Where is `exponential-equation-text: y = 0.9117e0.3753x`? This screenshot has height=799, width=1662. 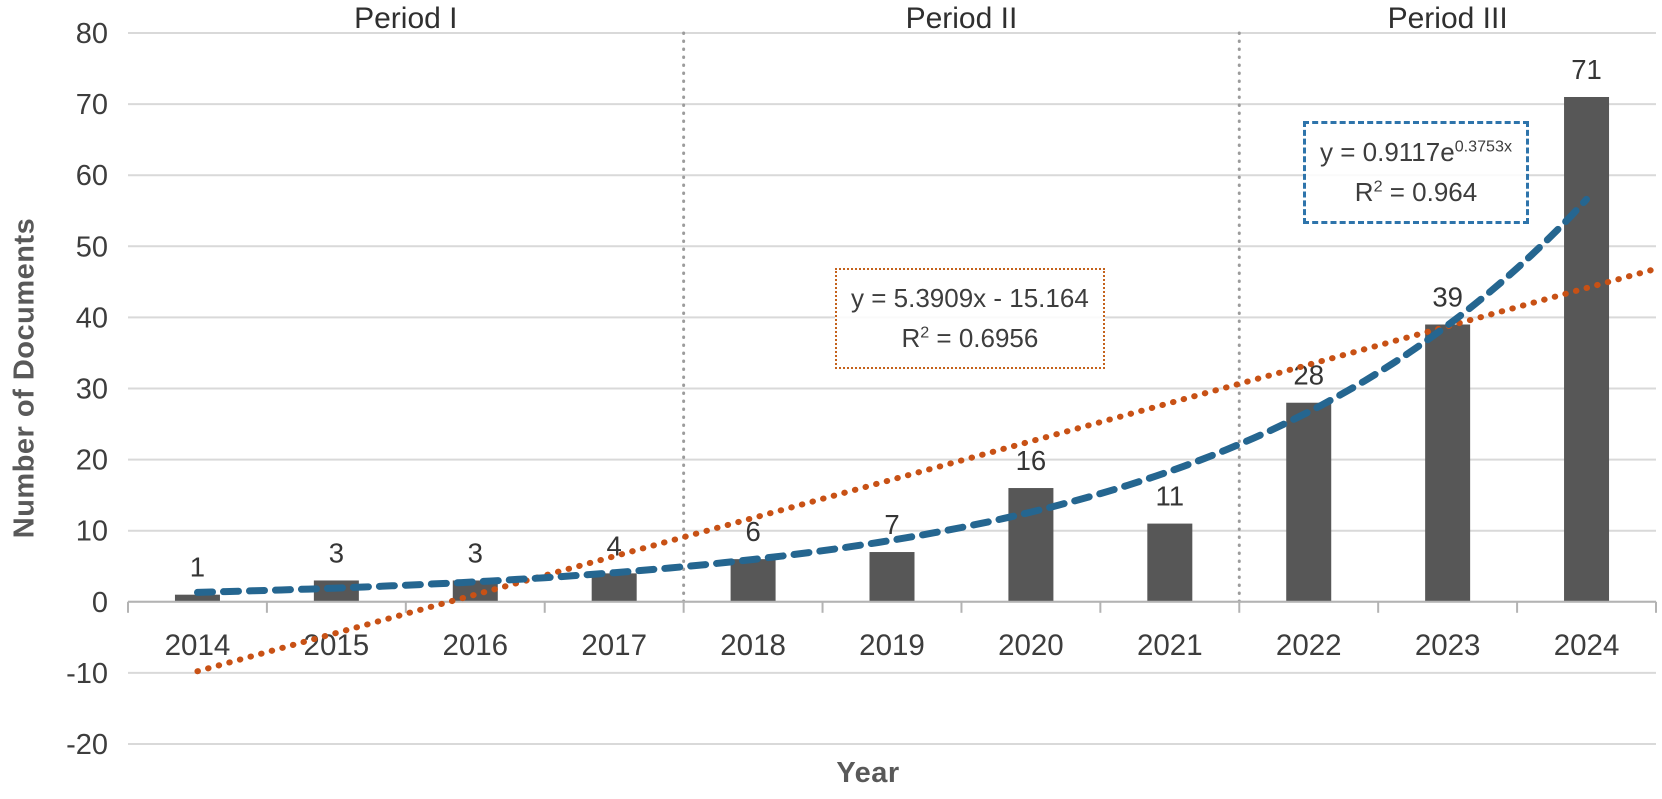 exponential-equation-text: y = 0.9117e0.3753x is located at coordinates (1416, 152).